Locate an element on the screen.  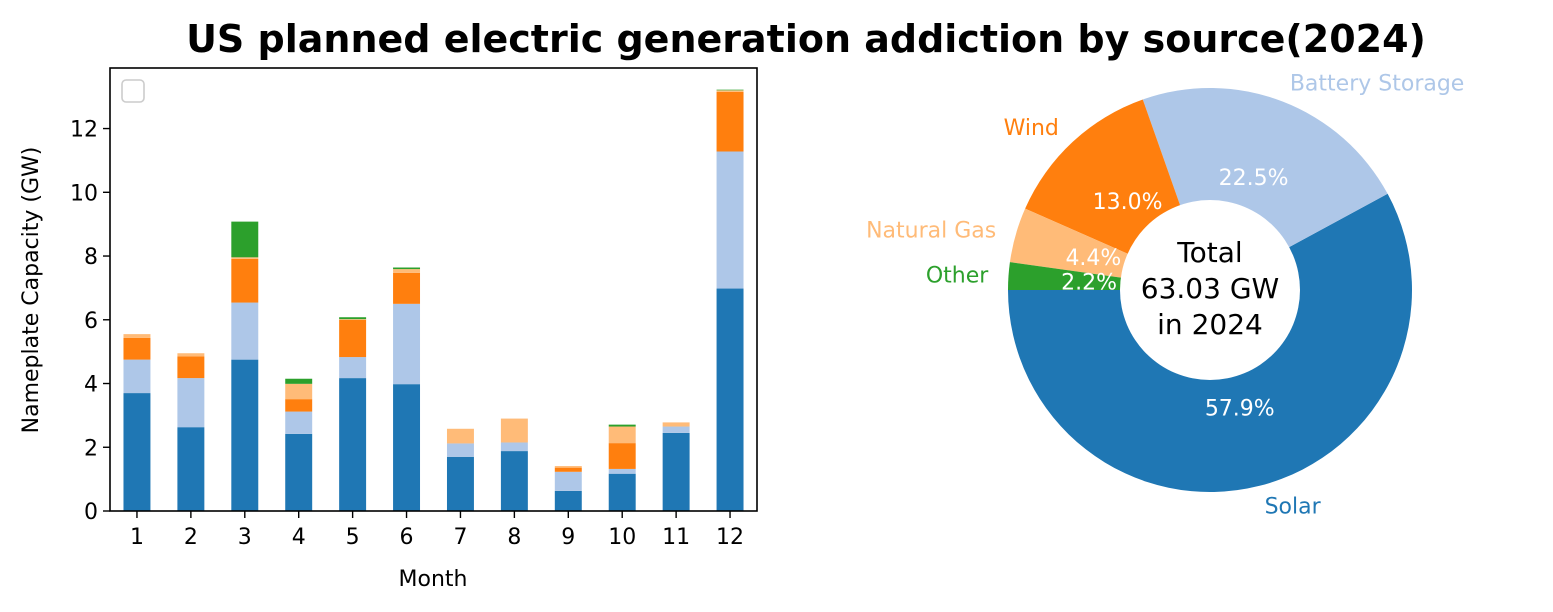
x-tick-label: 12 is located at coordinates (730, 537).